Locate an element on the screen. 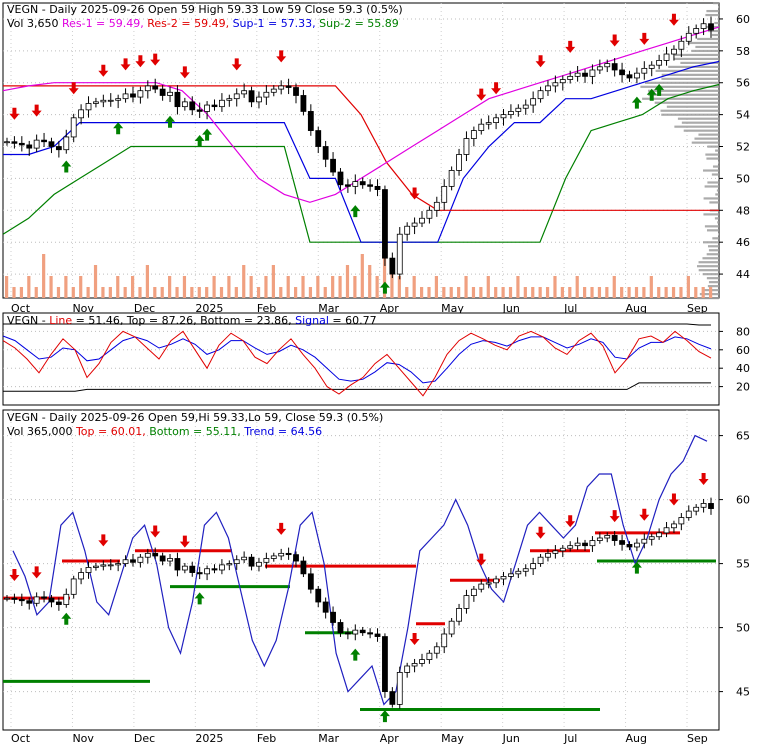  price-header-part-3: Sup-1 = 57.33, is located at coordinates (272, 23).